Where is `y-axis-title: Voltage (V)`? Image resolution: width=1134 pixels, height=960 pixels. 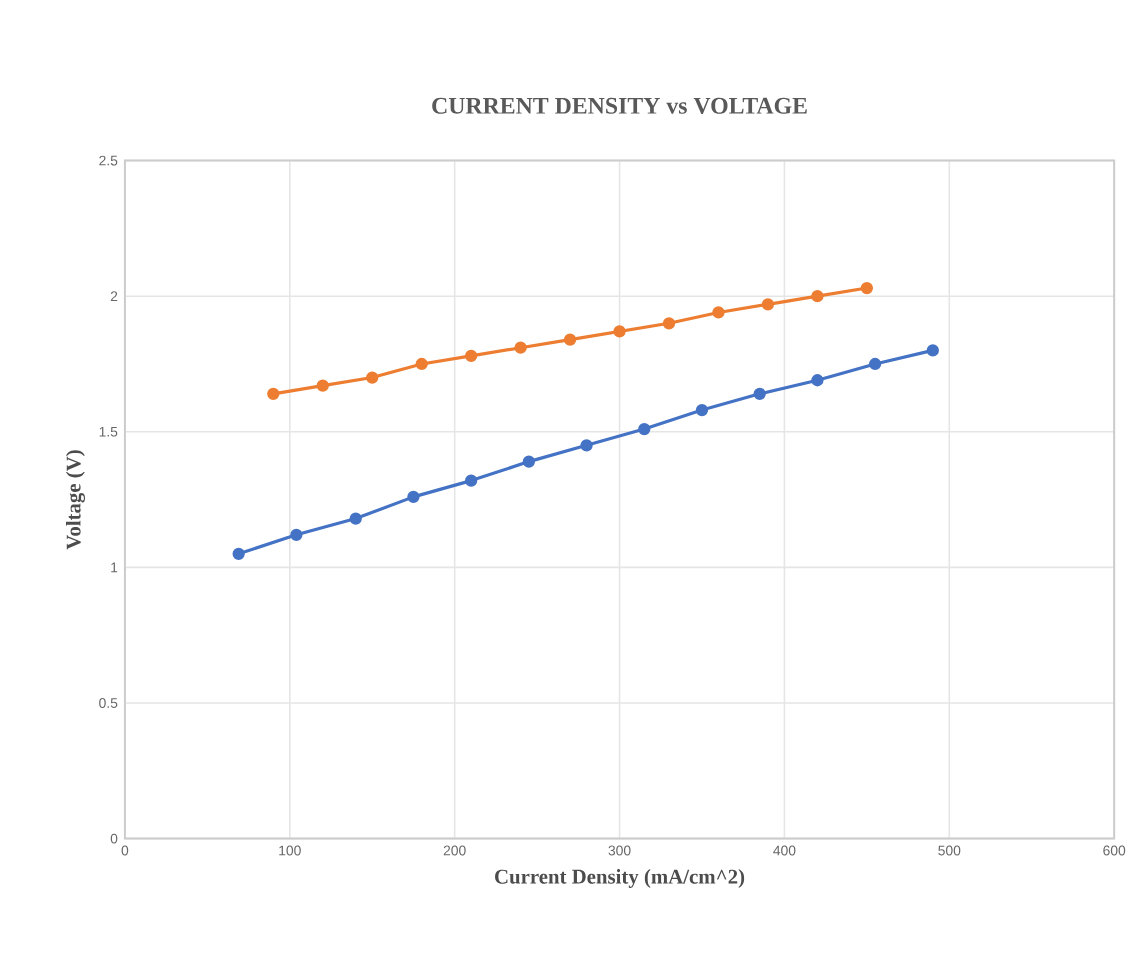 y-axis-title: Voltage (V) is located at coordinates (75, 500).